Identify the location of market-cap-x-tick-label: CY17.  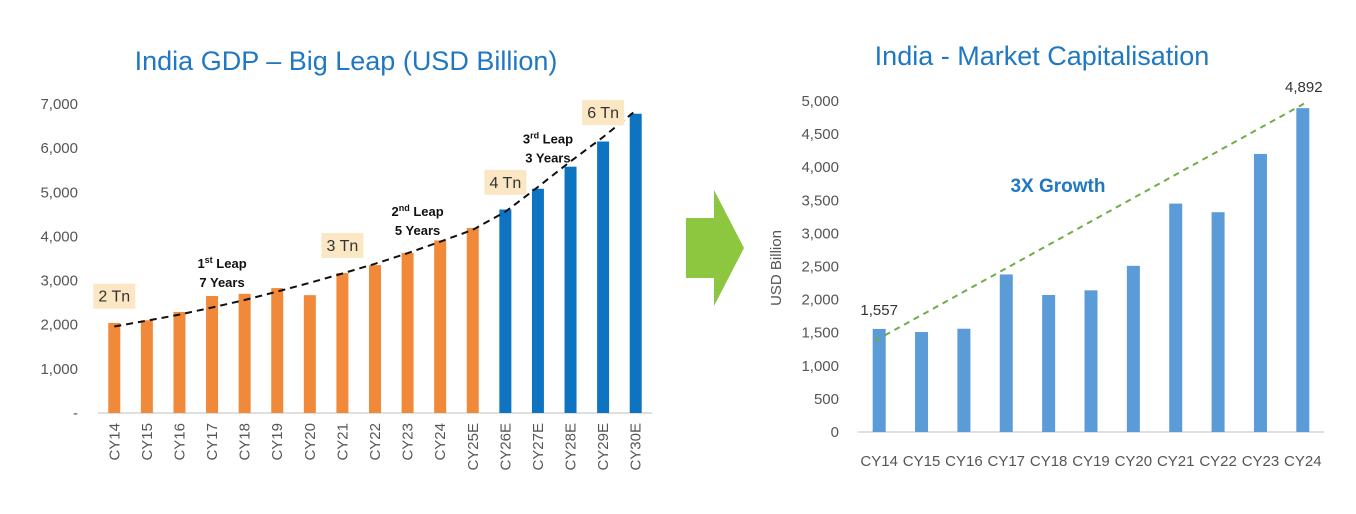
(1007, 461).